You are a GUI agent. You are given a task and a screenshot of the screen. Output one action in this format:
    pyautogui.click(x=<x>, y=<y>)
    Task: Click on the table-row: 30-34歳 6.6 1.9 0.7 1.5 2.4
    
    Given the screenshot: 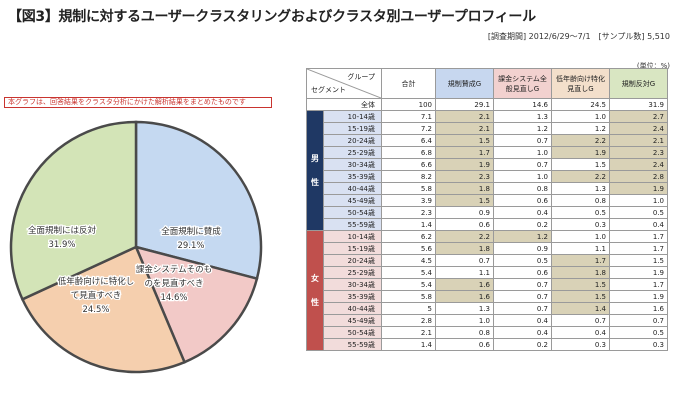 What is the action you would take?
    pyautogui.click(x=487, y=164)
    